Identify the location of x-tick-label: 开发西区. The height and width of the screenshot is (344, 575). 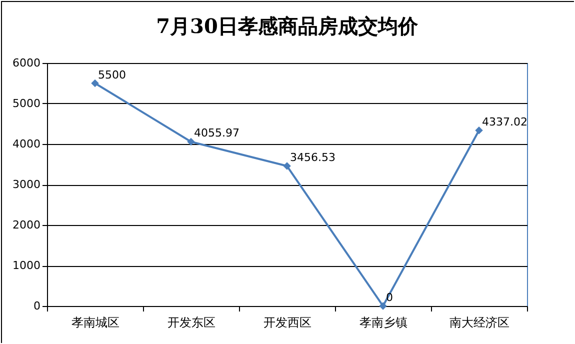
(288, 323).